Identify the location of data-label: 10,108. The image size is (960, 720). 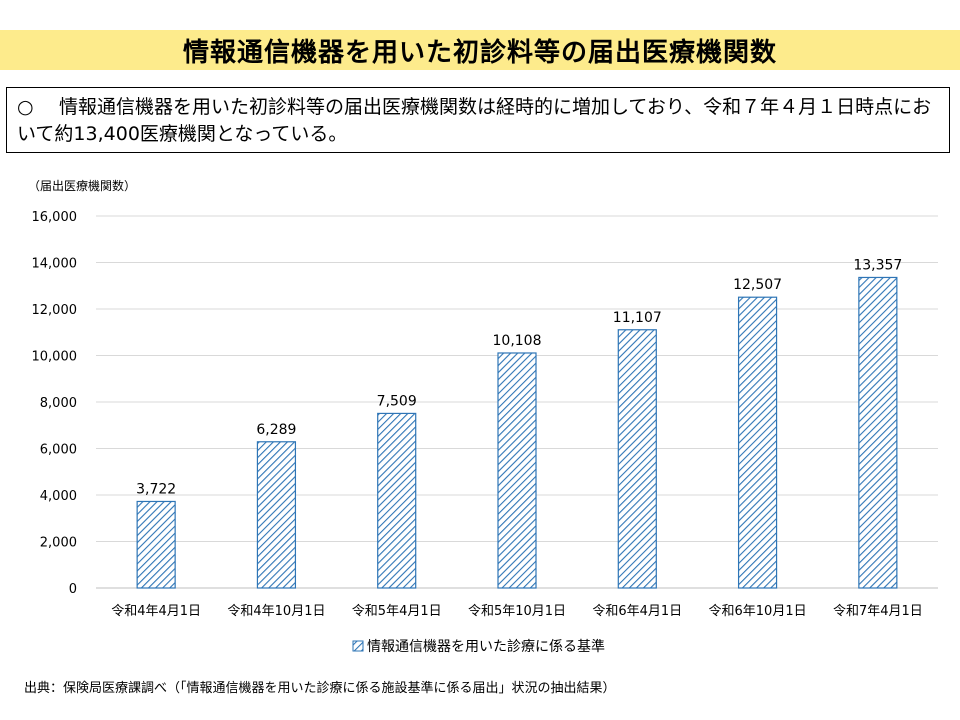
(517, 341).